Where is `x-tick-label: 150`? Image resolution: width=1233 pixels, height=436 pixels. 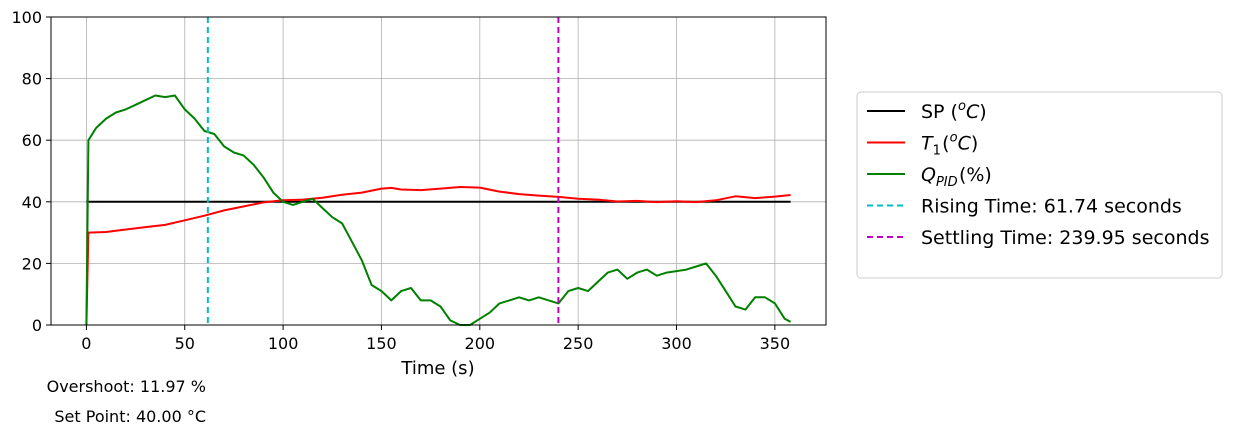
x-tick-label: 150 is located at coordinates (381, 343).